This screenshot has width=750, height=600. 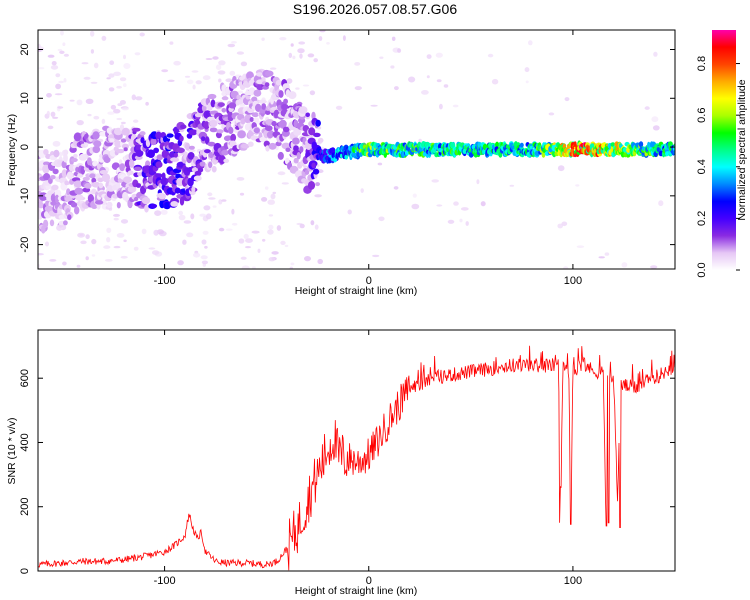 I want to click on colorbar-tick-label: 0.2, so click(x=702, y=218).